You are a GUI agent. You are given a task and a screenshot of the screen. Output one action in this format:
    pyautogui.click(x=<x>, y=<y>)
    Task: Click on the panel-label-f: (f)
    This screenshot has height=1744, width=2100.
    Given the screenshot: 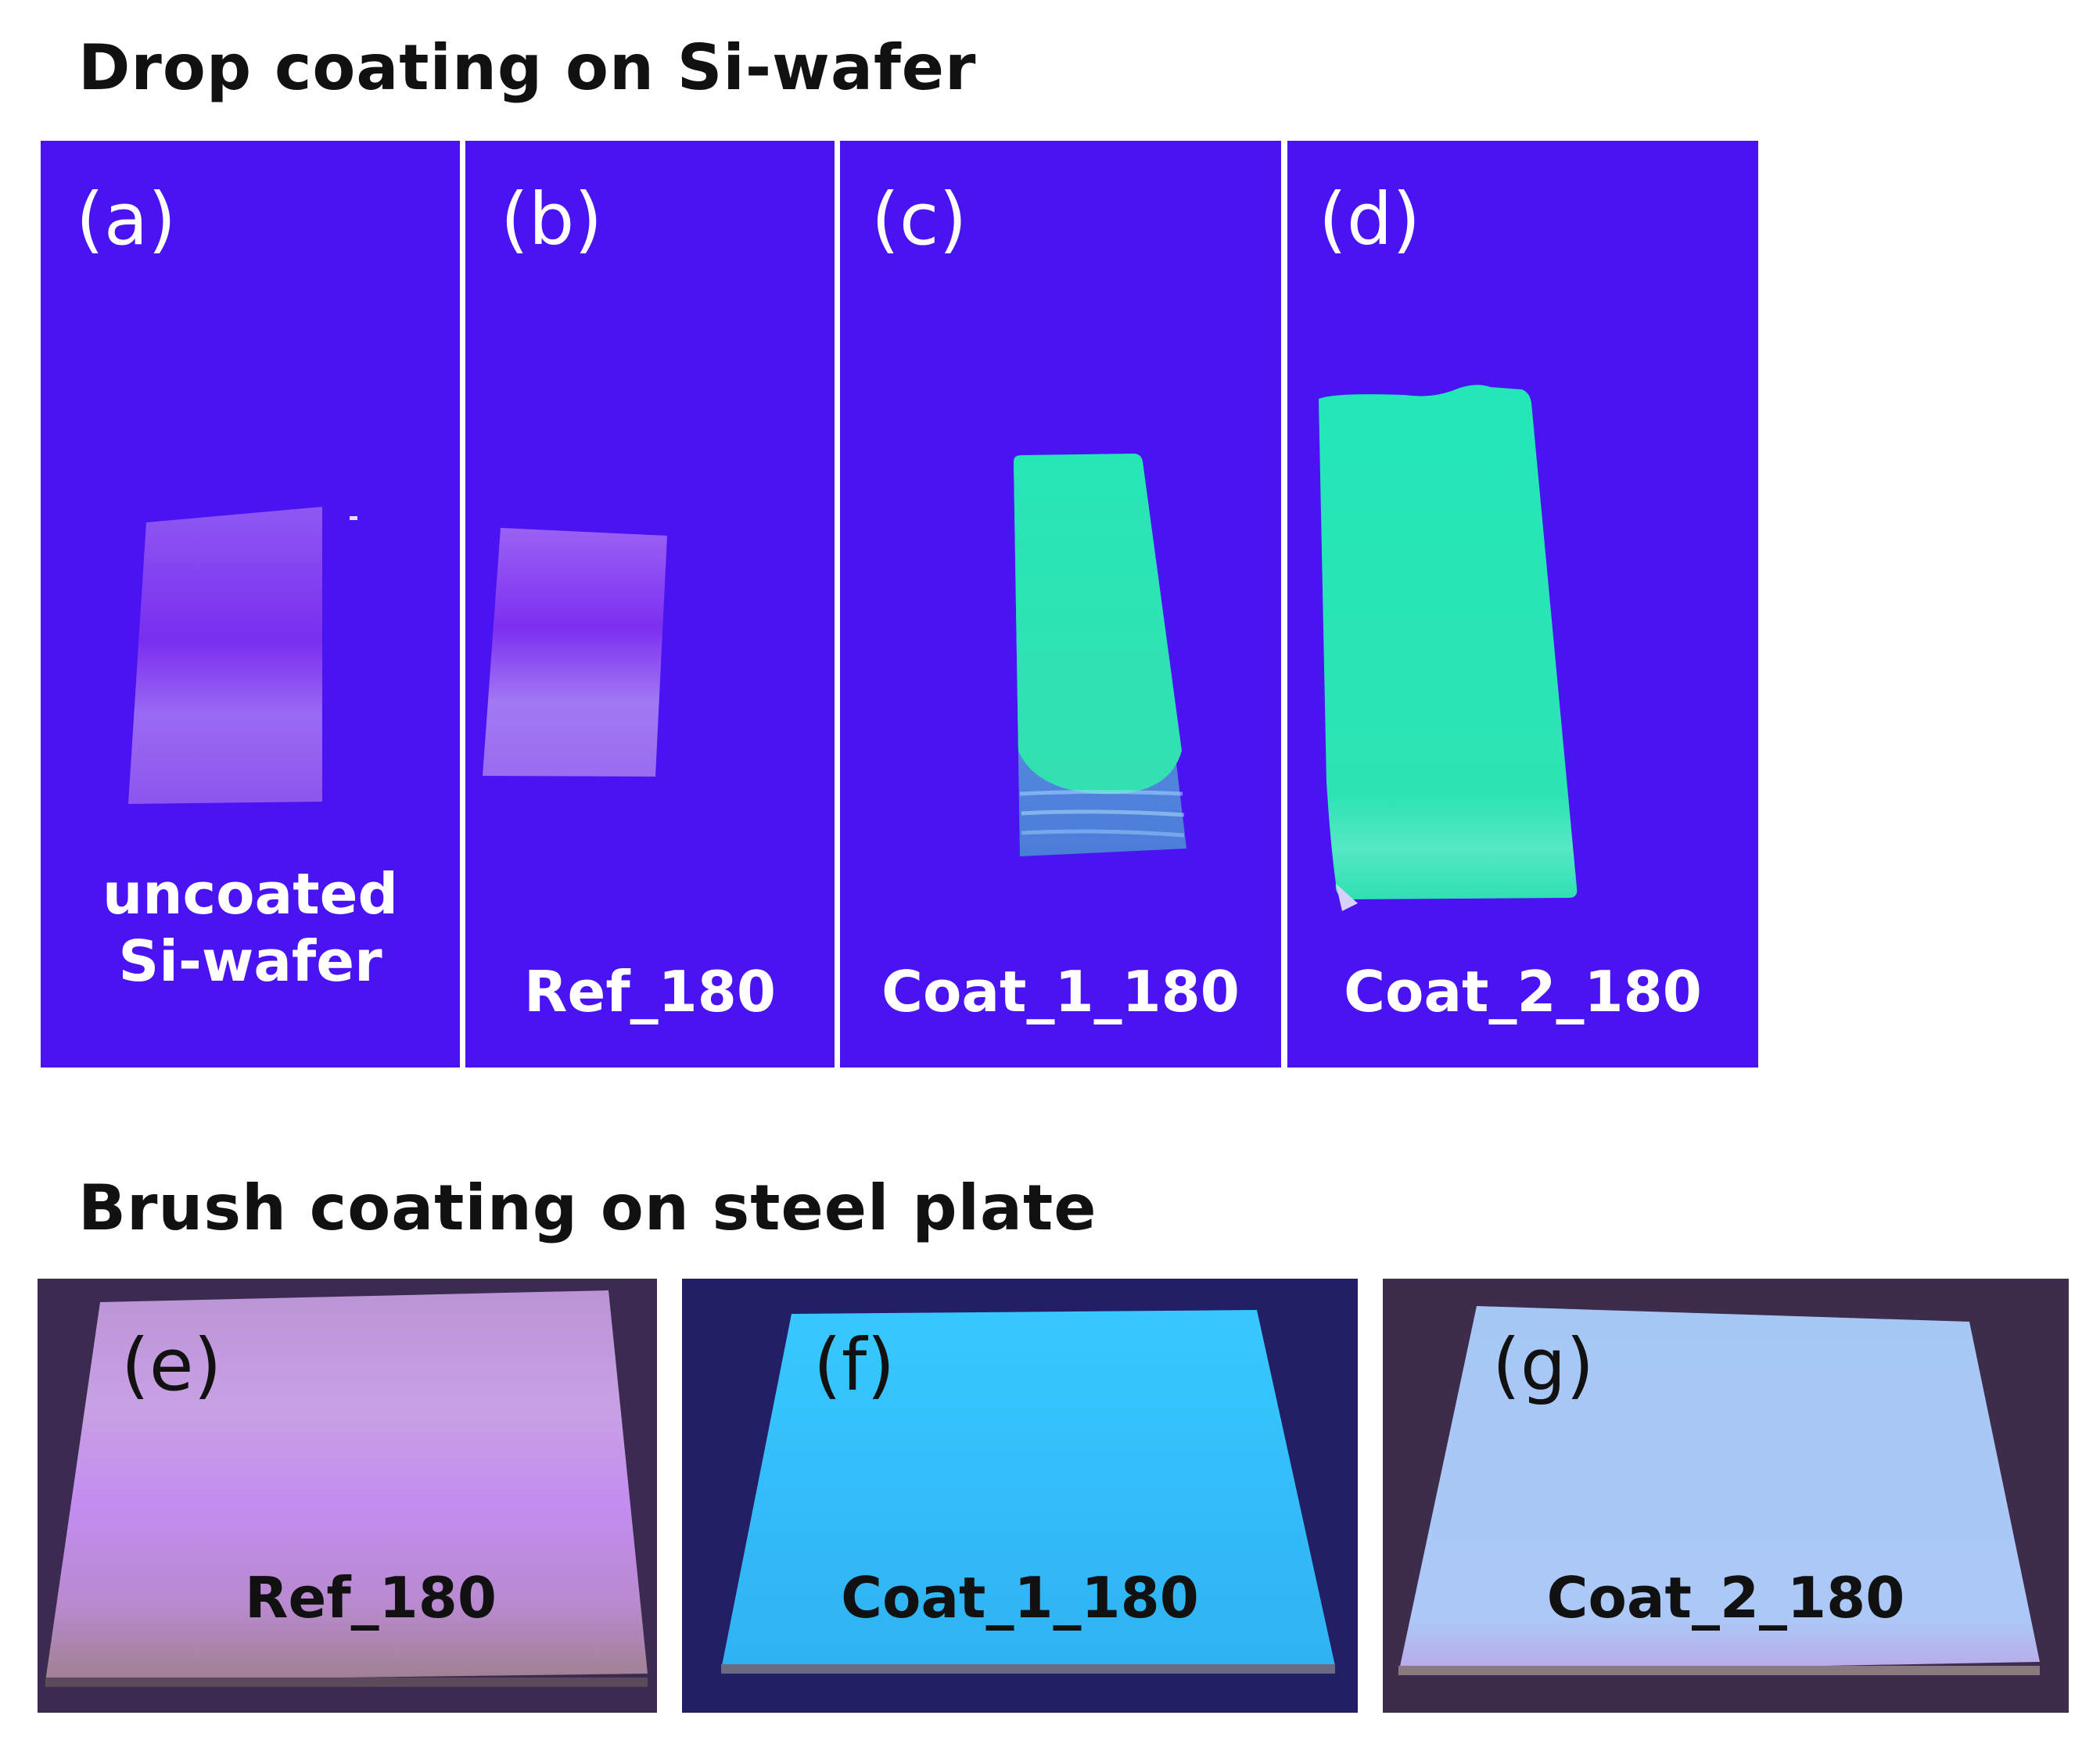 What is the action you would take?
    pyautogui.click(x=854, y=1365)
    